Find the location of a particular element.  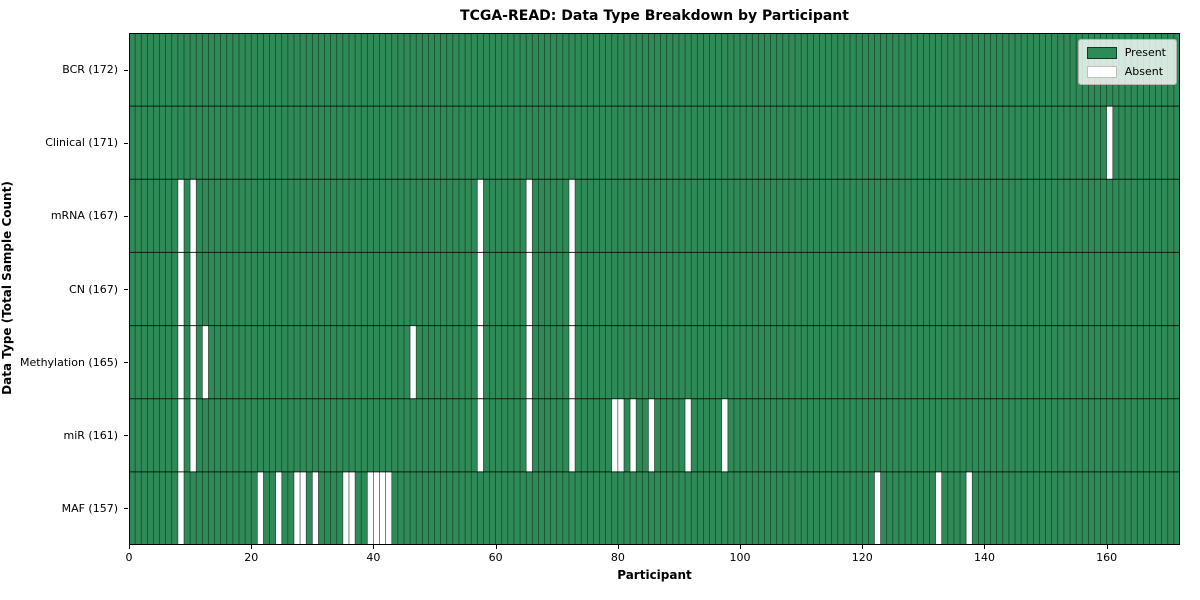

x-tick-label: 160 is located at coordinates (1107, 557).